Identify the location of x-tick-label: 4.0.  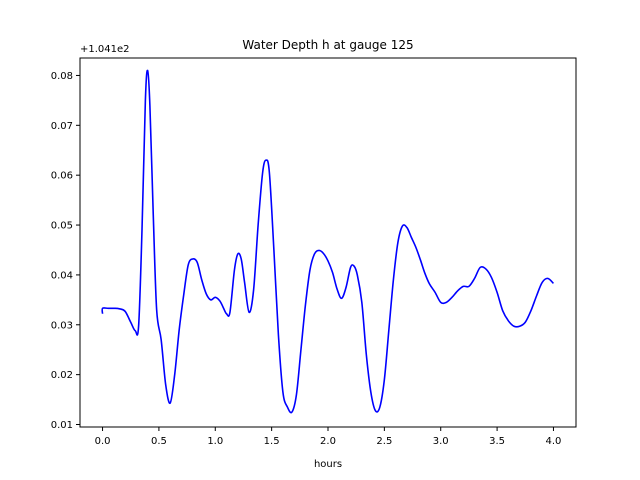
(554, 441).